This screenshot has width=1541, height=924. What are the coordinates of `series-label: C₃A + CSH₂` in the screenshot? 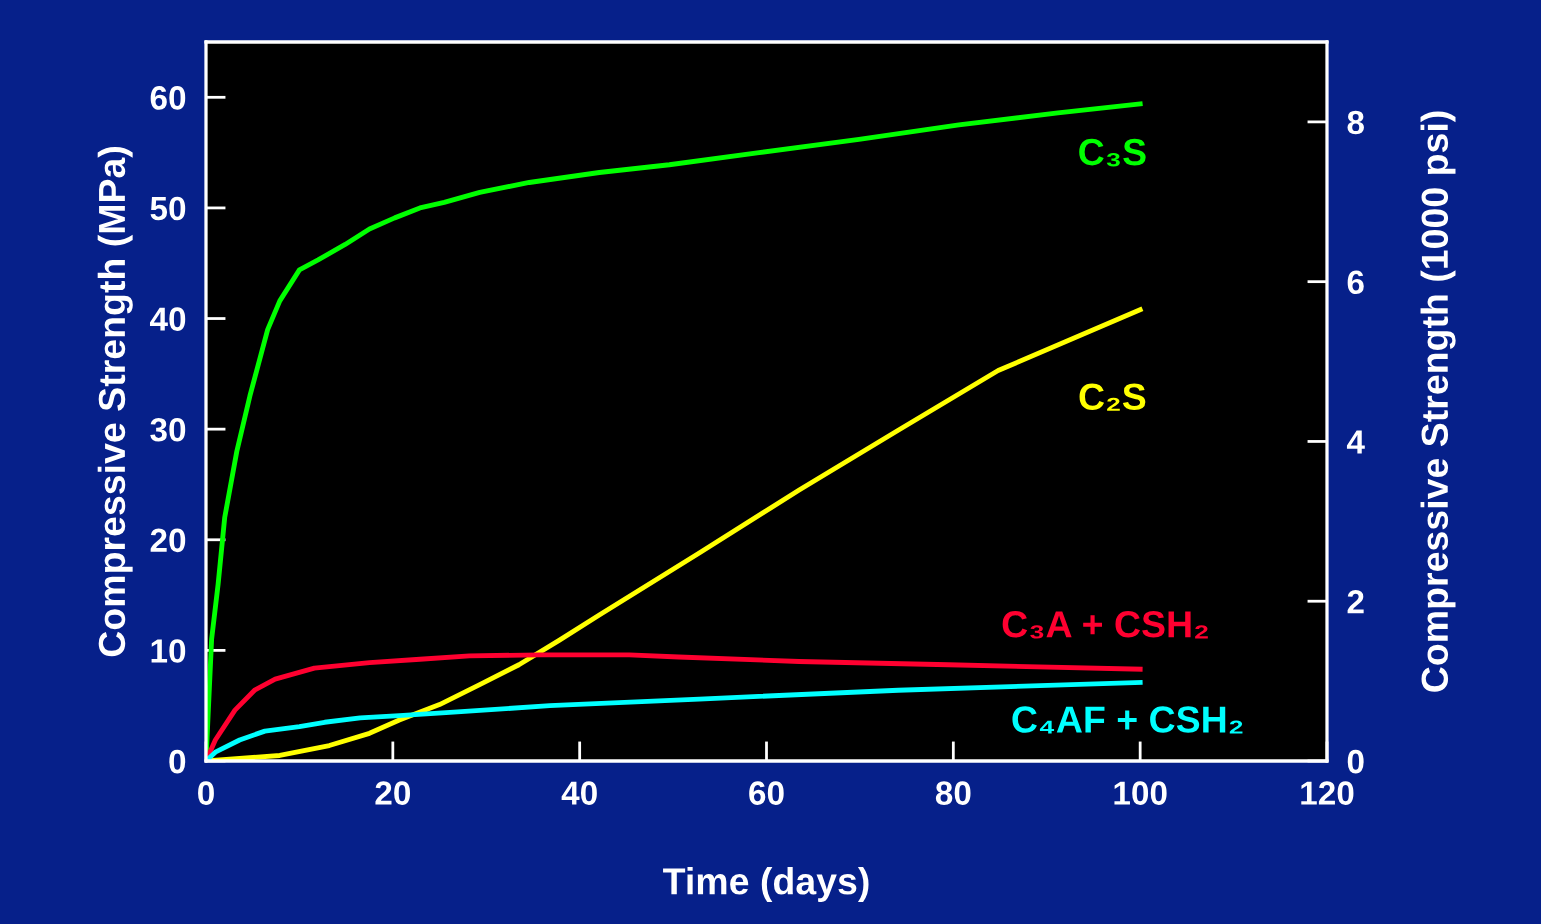 It's located at (1105, 625).